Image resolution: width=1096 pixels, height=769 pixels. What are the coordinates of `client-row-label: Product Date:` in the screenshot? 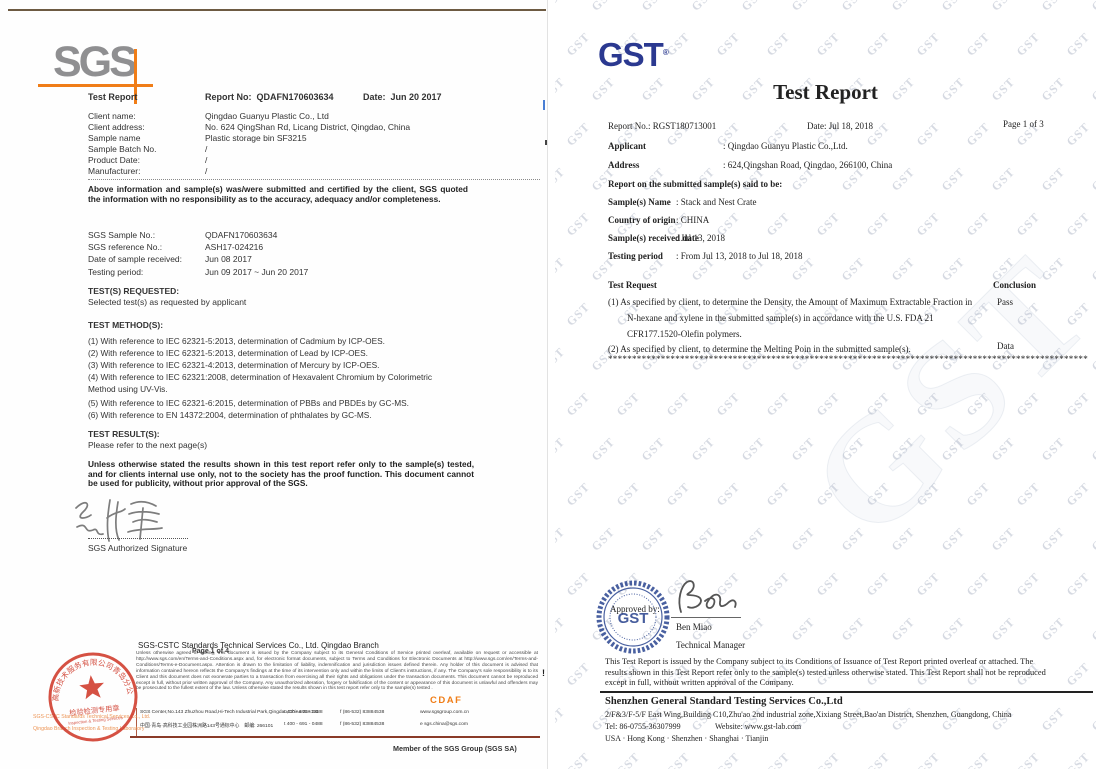 It's located at (114, 160).